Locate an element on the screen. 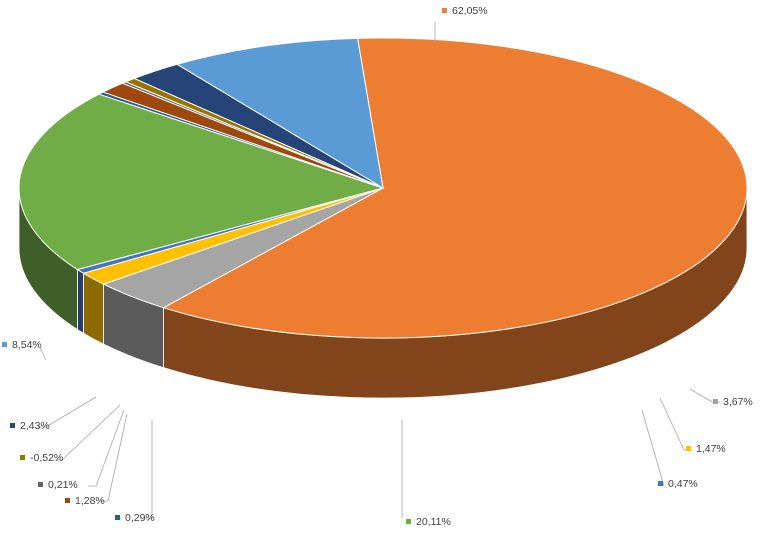 This screenshot has height=533, width=777. data-label-10: 8,54% is located at coordinates (27, 345).